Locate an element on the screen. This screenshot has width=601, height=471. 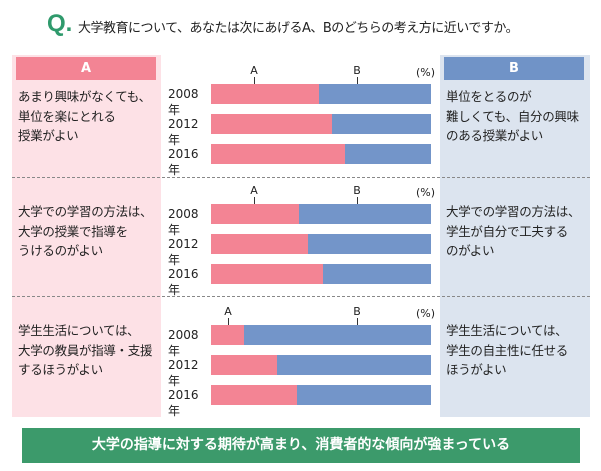
option-a-header: A is located at coordinates (86, 68).